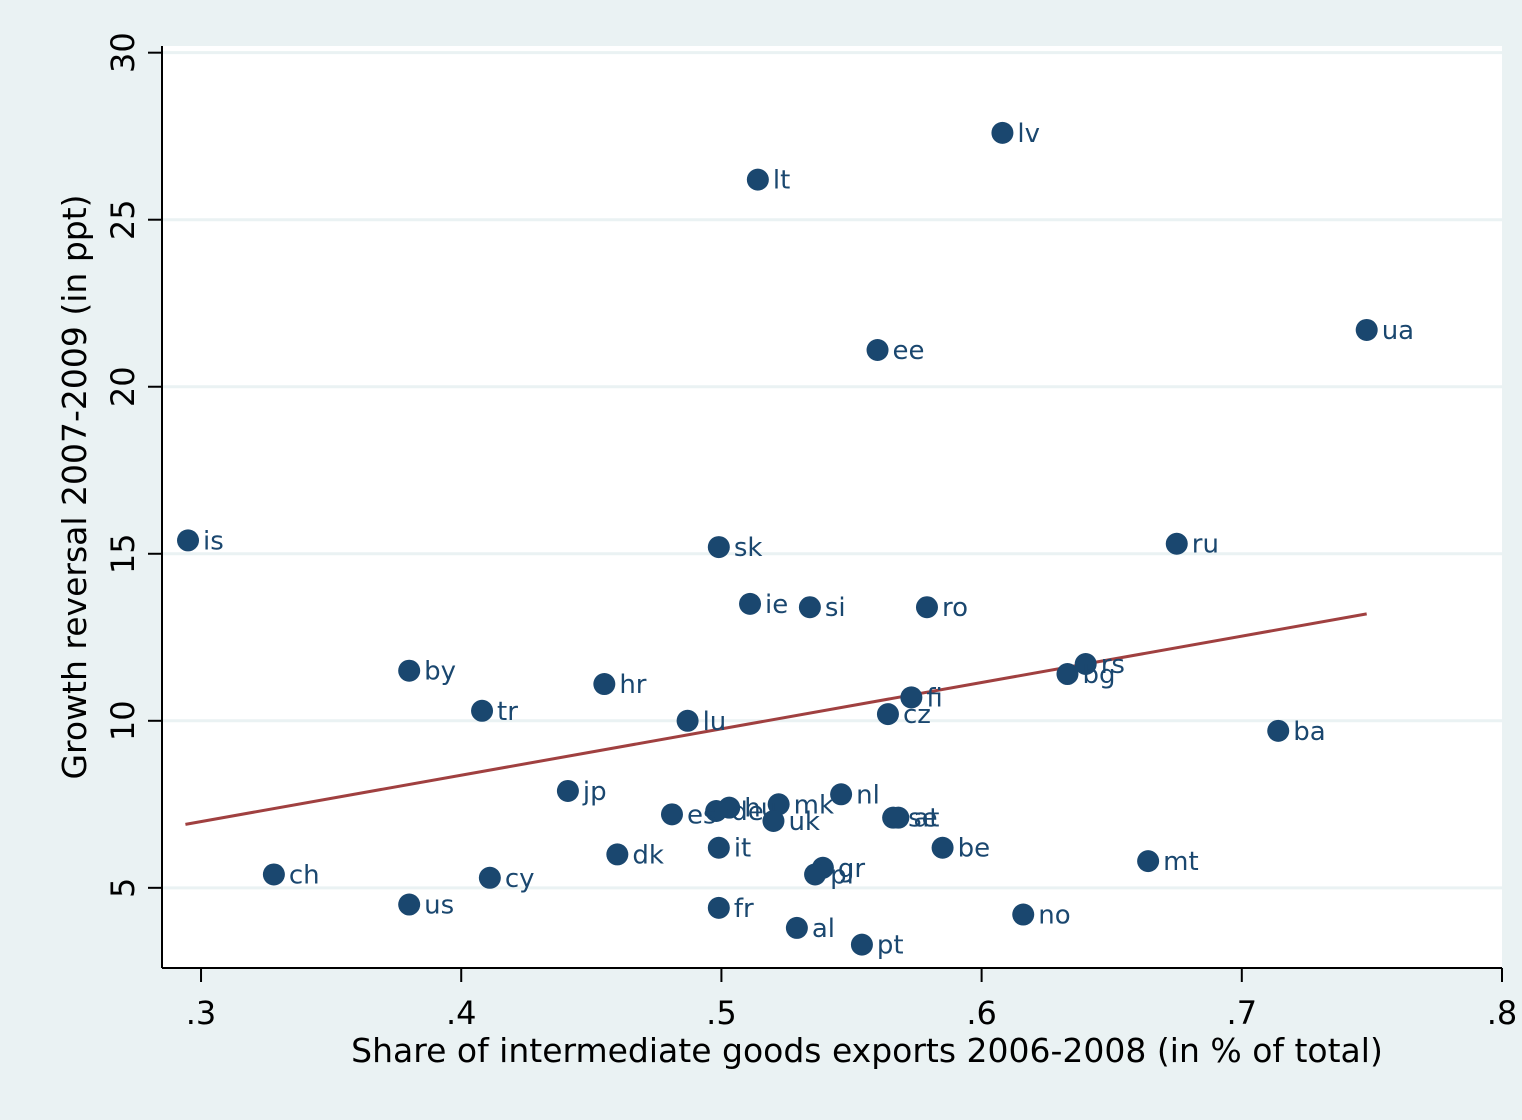 The image size is (1522, 1120). I want to click on y-tick-label: 25, so click(123, 219).